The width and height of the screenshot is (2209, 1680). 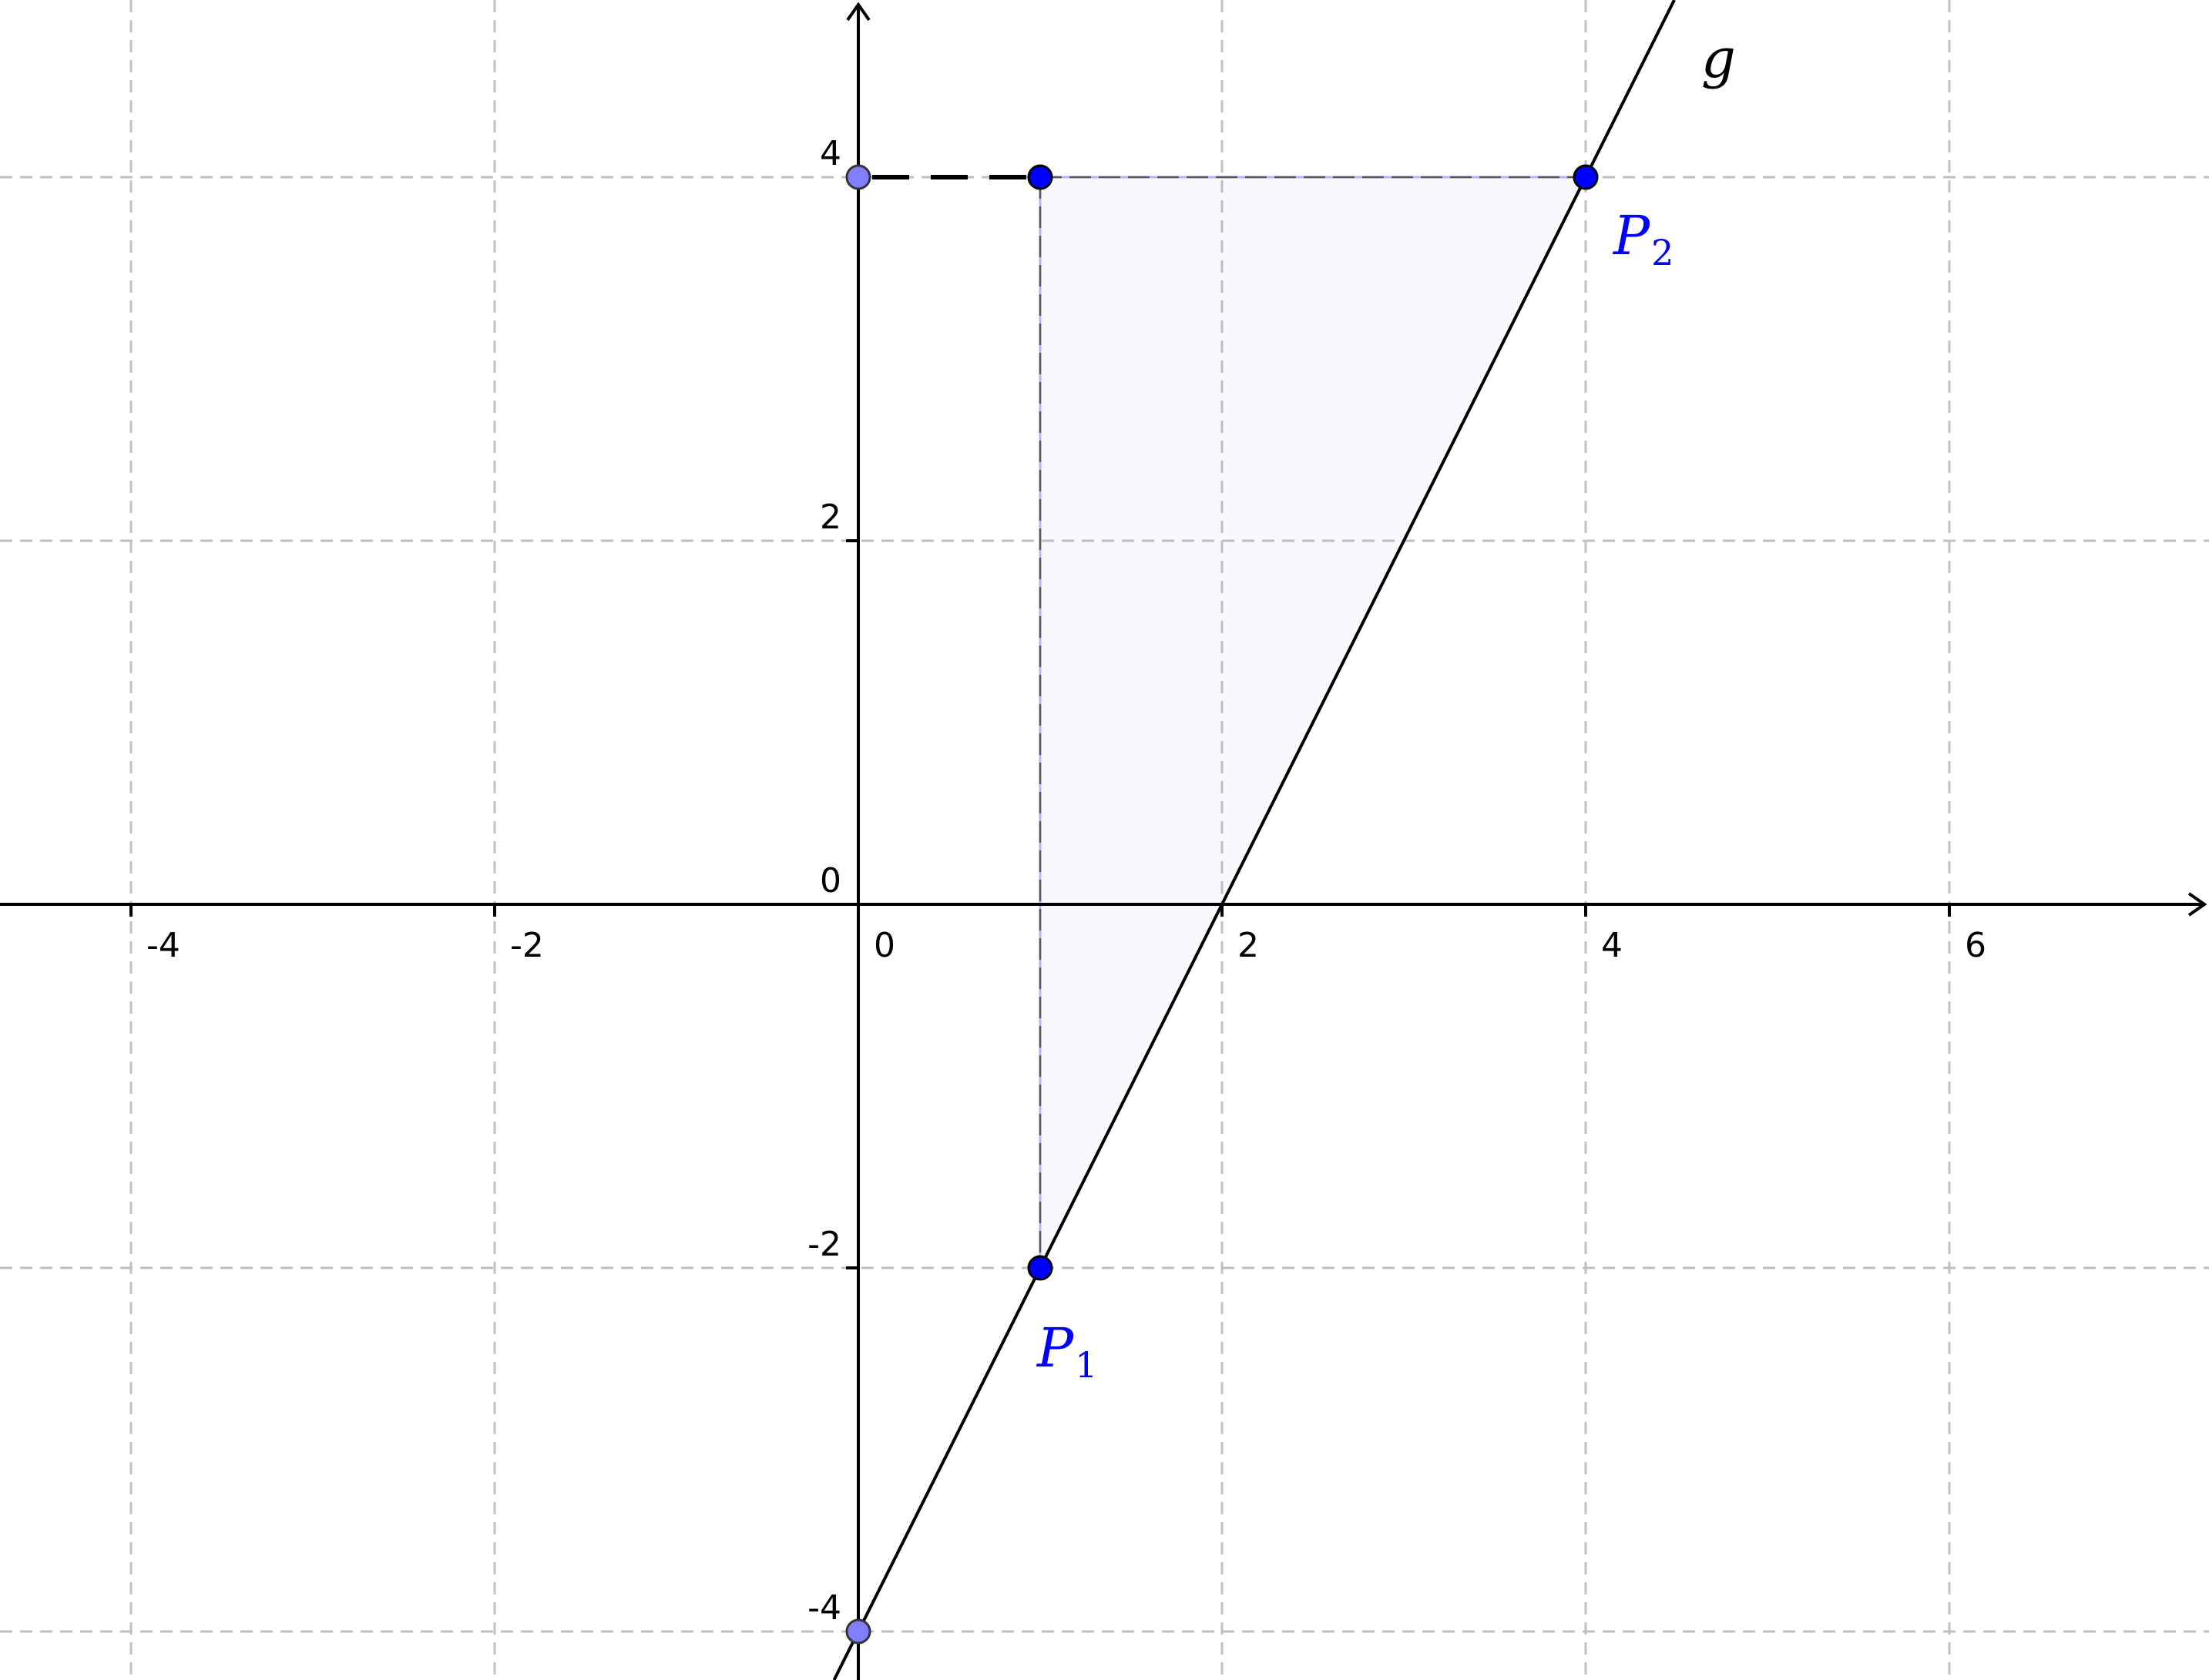 I want to click on point-y-intercept, so click(x=858, y=1631).